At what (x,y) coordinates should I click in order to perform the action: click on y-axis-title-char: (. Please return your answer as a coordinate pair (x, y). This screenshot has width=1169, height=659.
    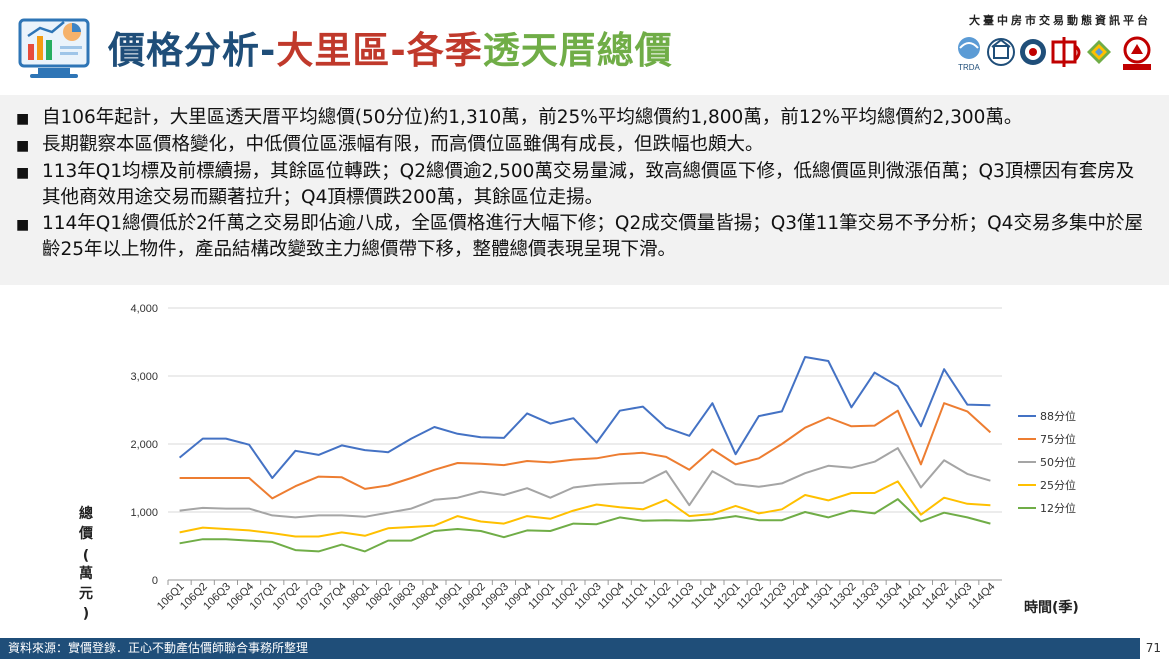
    Looking at the image, I should click on (86, 556).